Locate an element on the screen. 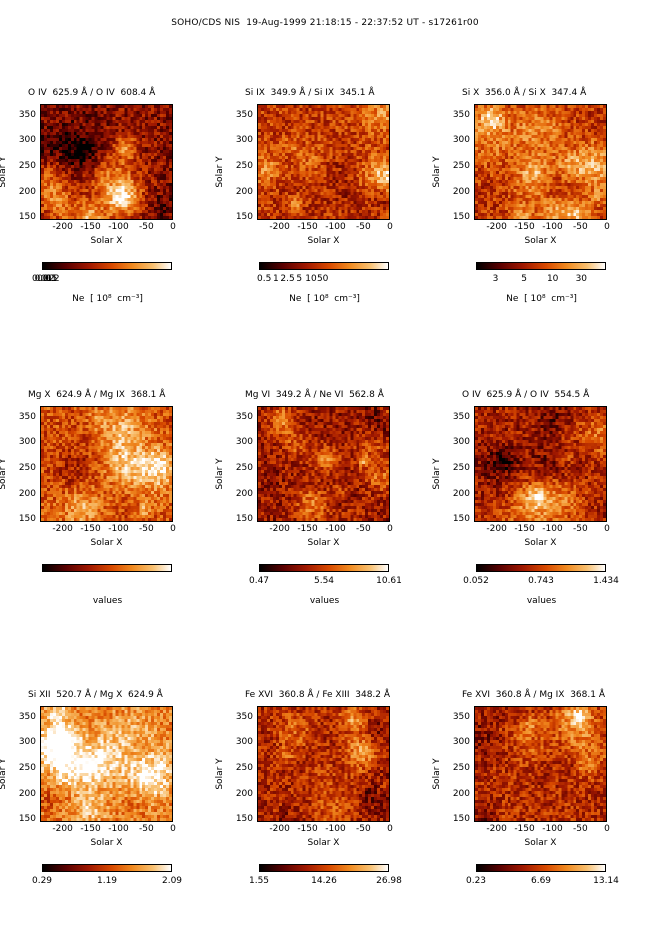  colorbar-tick-label: 13.14 is located at coordinates (606, 881).